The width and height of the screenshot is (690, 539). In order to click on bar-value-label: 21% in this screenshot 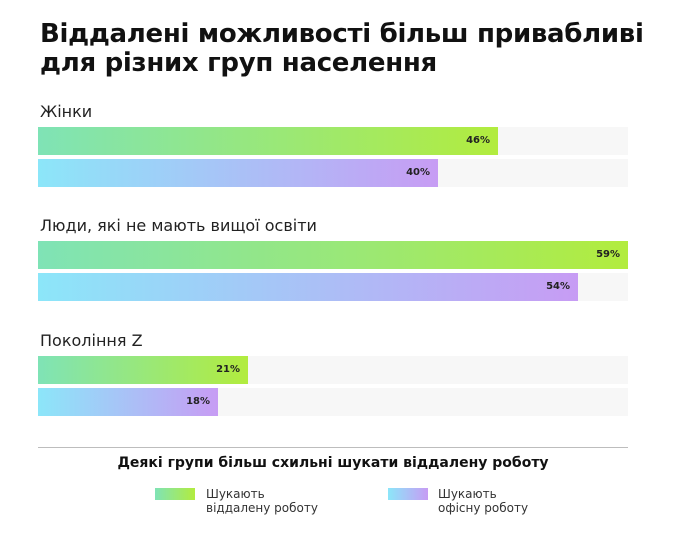, I will do `click(228, 369)`.